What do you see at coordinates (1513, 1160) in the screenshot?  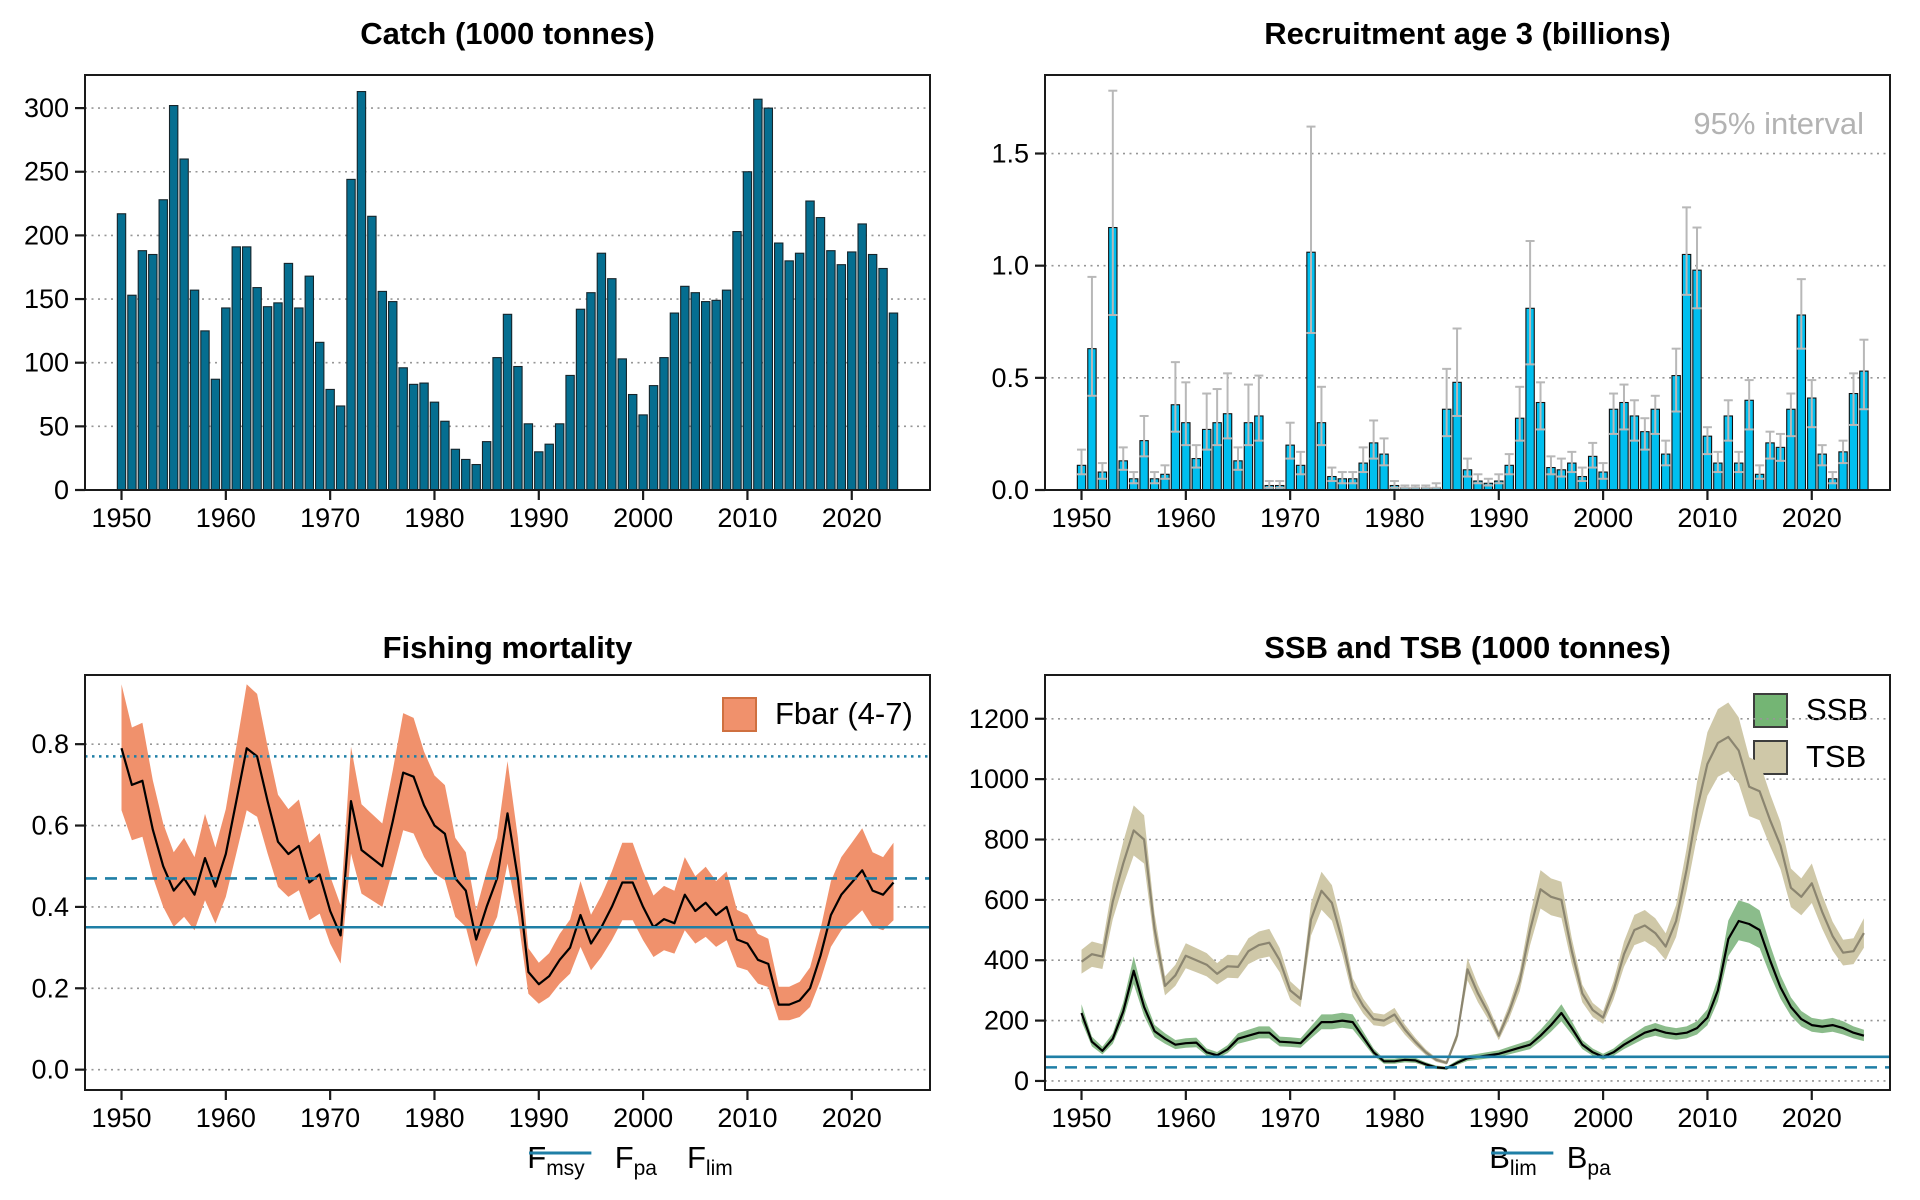 I see `ref-legend-label: Blim` at bounding box center [1513, 1160].